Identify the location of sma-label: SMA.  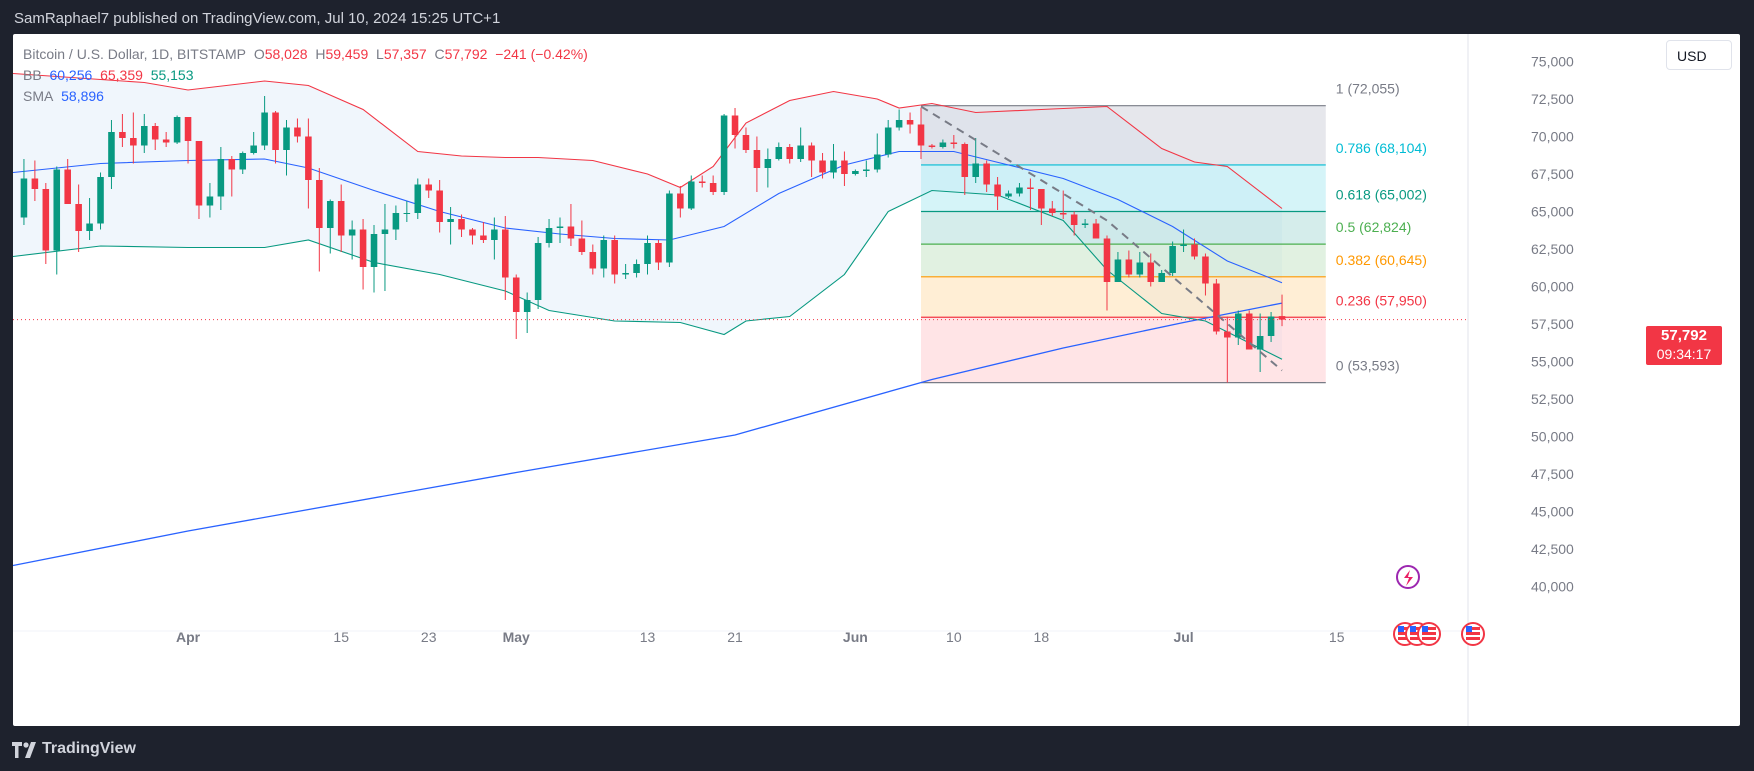
(38, 96).